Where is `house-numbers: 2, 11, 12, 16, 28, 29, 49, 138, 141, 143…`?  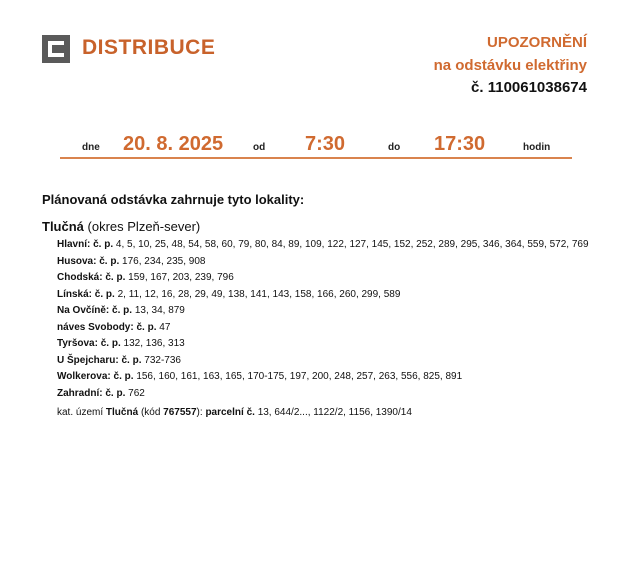 house-numbers: 2, 11, 12, 16, 28, 29, 49, 138, 141, 143… is located at coordinates (259, 294).